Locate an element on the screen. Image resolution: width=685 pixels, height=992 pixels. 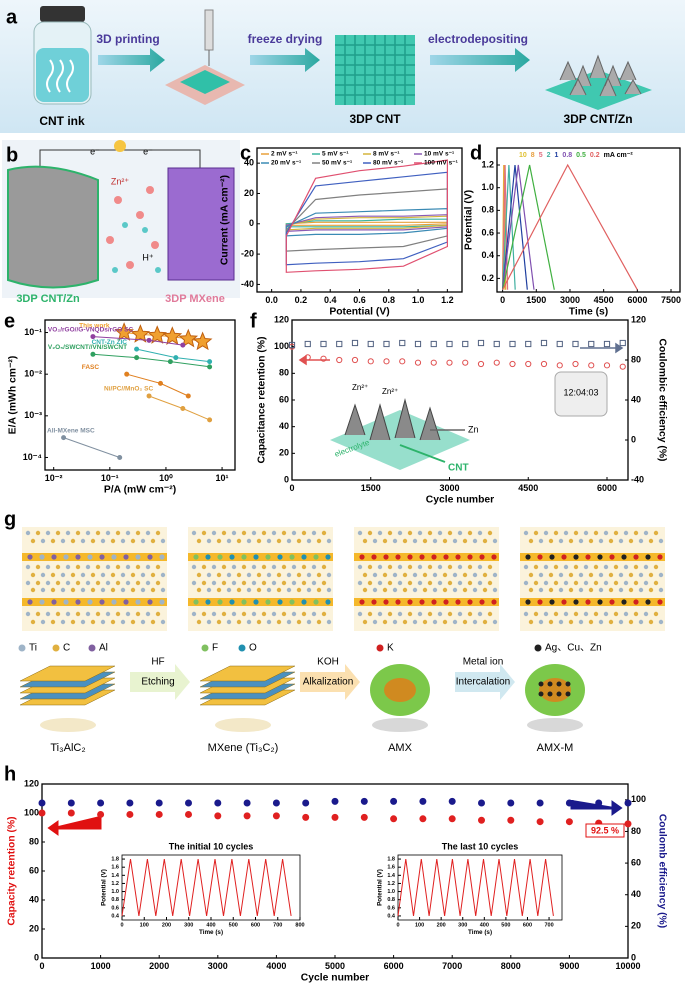
y2-tick-label: 0 is located at coordinates (633, 439).